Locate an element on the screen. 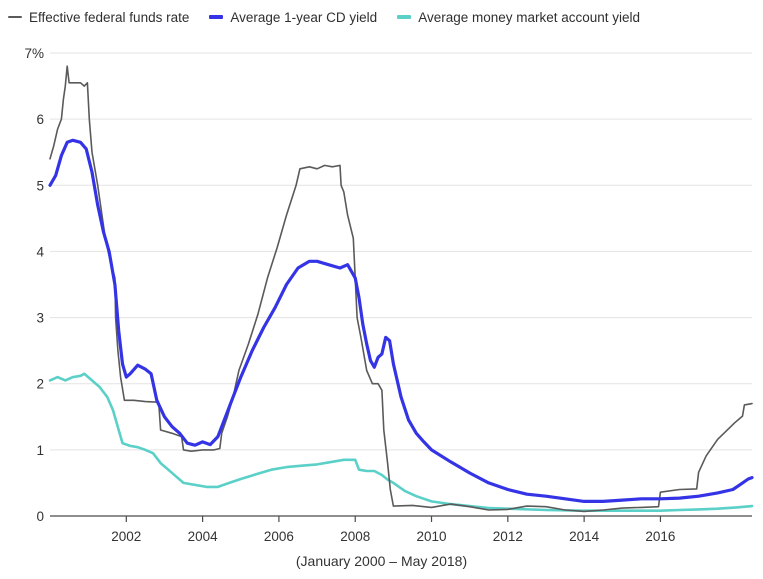  x-tick-label: 2012 is located at coordinates (508, 536).